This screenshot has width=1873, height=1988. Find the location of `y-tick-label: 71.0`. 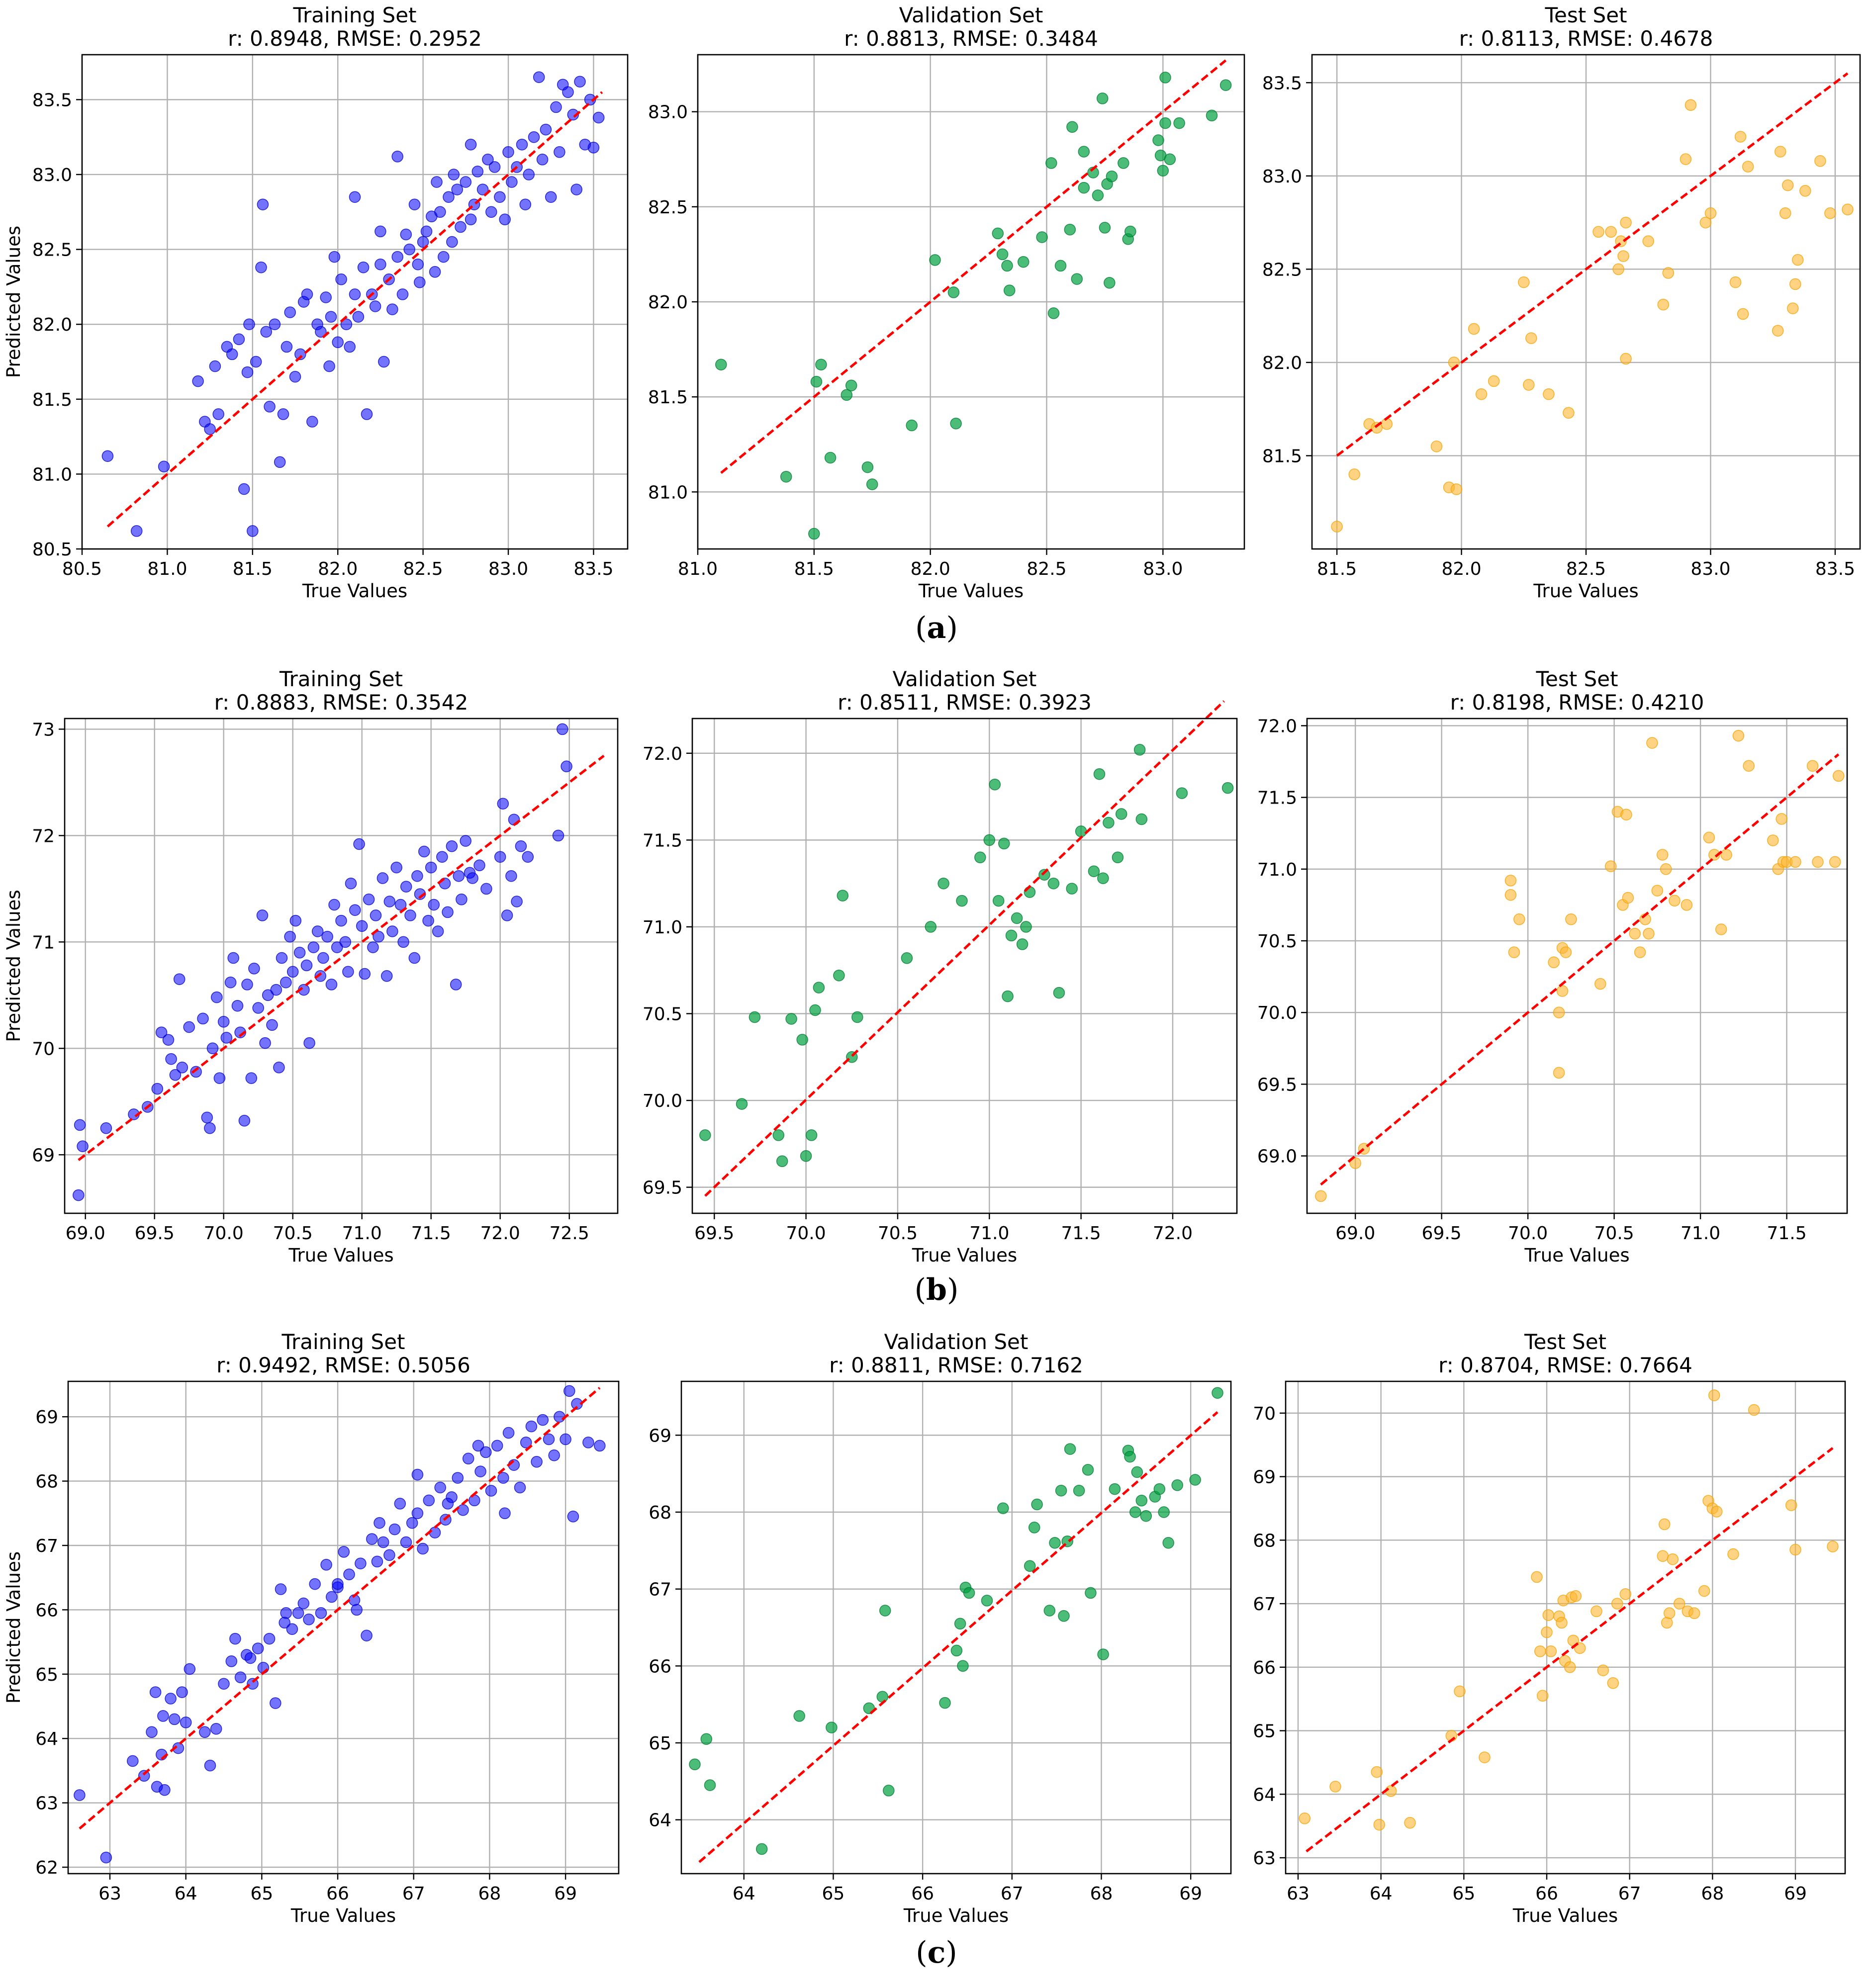

y-tick-label: 71.0 is located at coordinates (1277, 870).